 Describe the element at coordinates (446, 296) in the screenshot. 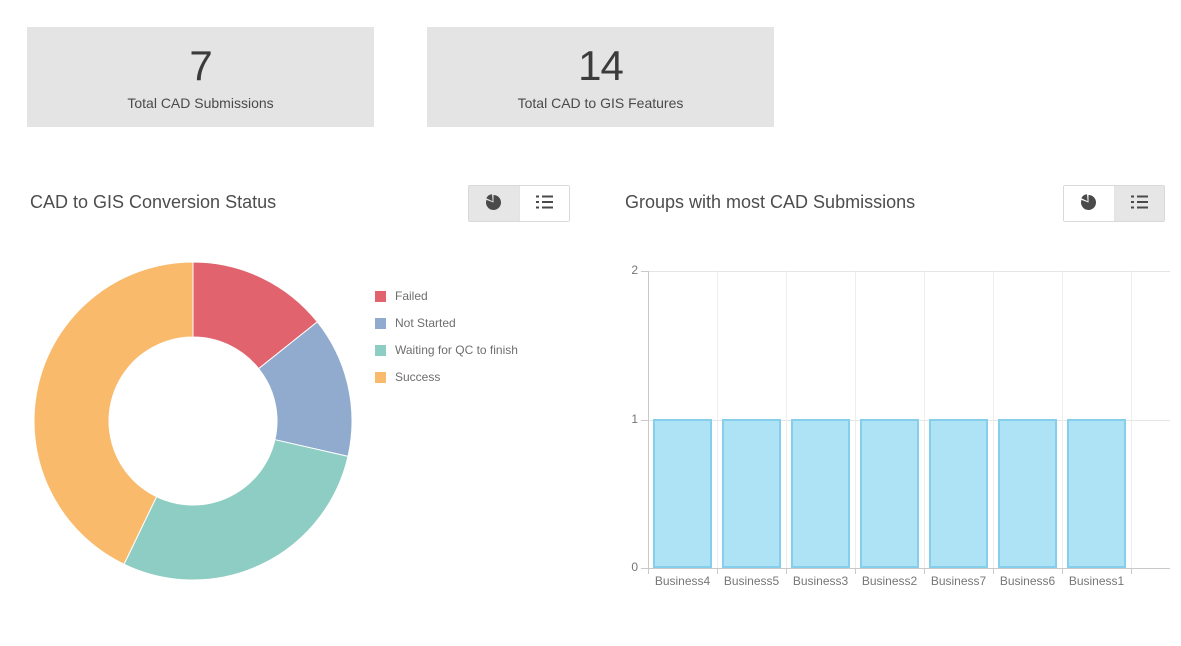

I see `legend-item-failed: Failed` at that location.